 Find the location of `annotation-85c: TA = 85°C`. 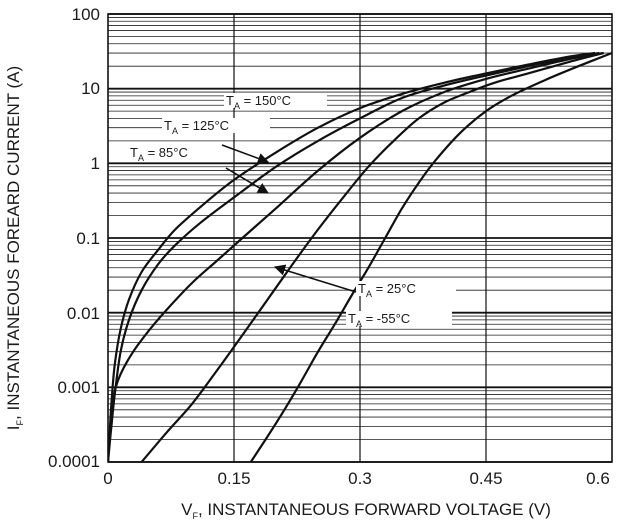

annotation-85c: TA = 85°C is located at coordinates (159, 154).